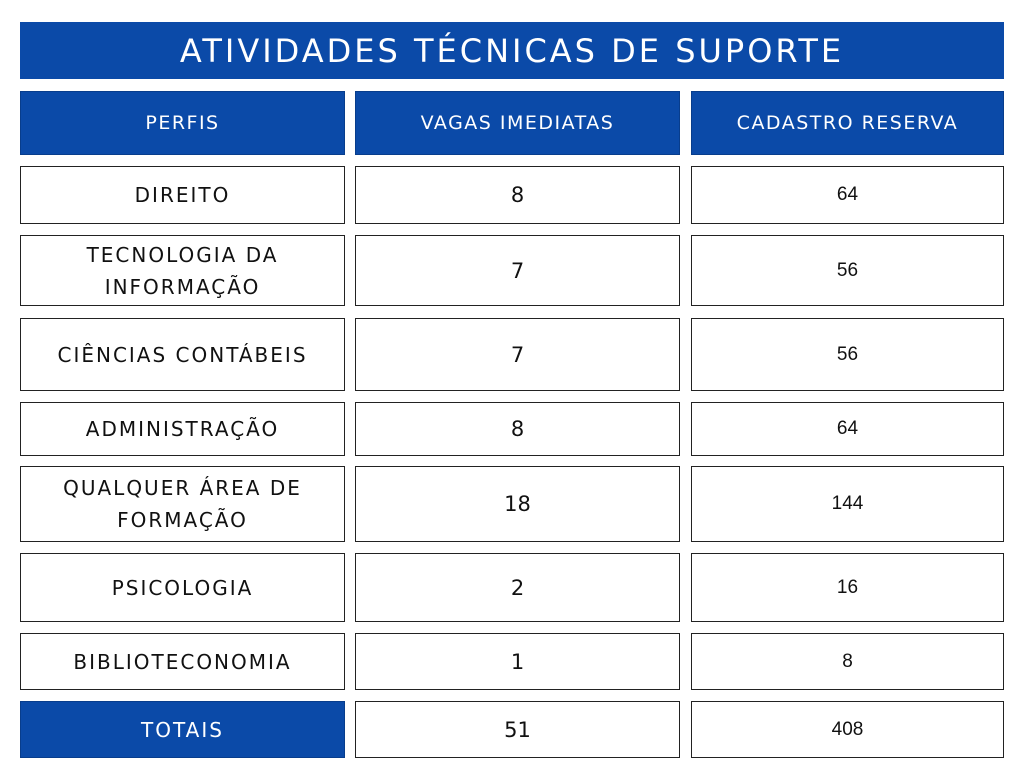 Image resolution: width=1024 pixels, height=768 pixels. Describe the element at coordinates (517, 587) in the screenshot. I see `table-cell: 2` at that location.